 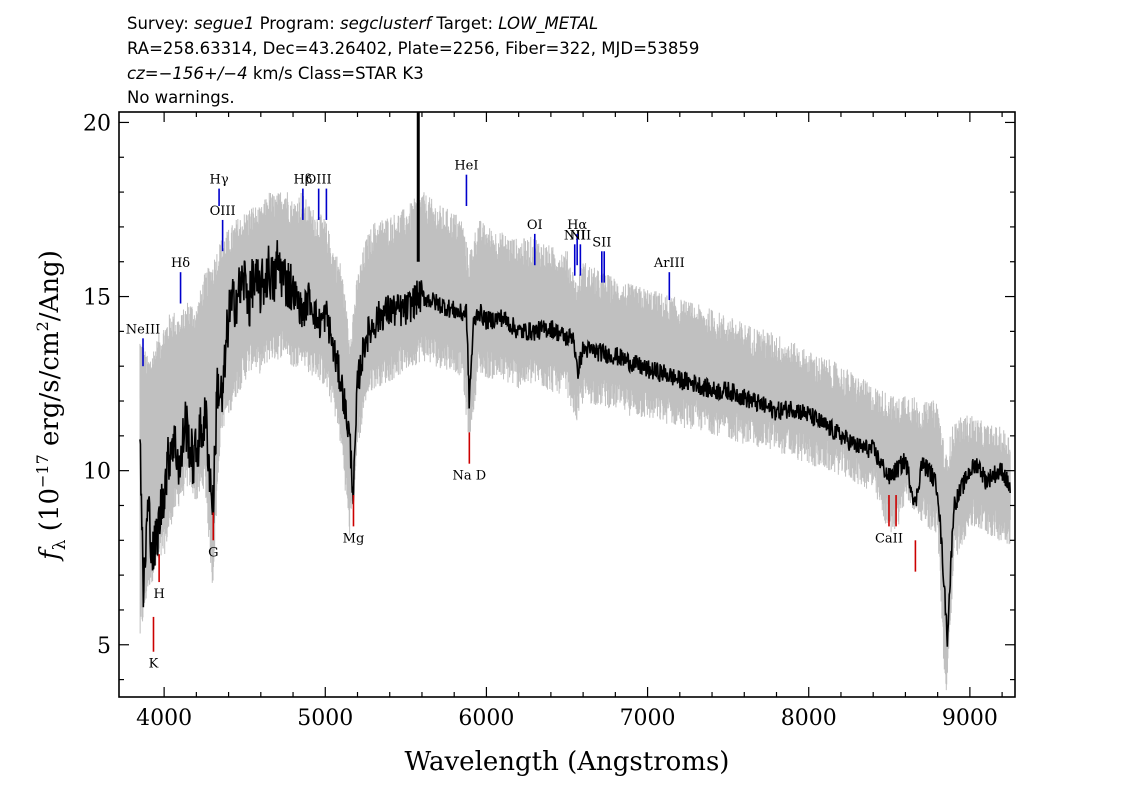 What do you see at coordinates (535, 225) in the screenshot?
I see `emission-line-label: OI` at bounding box center [535, 225].